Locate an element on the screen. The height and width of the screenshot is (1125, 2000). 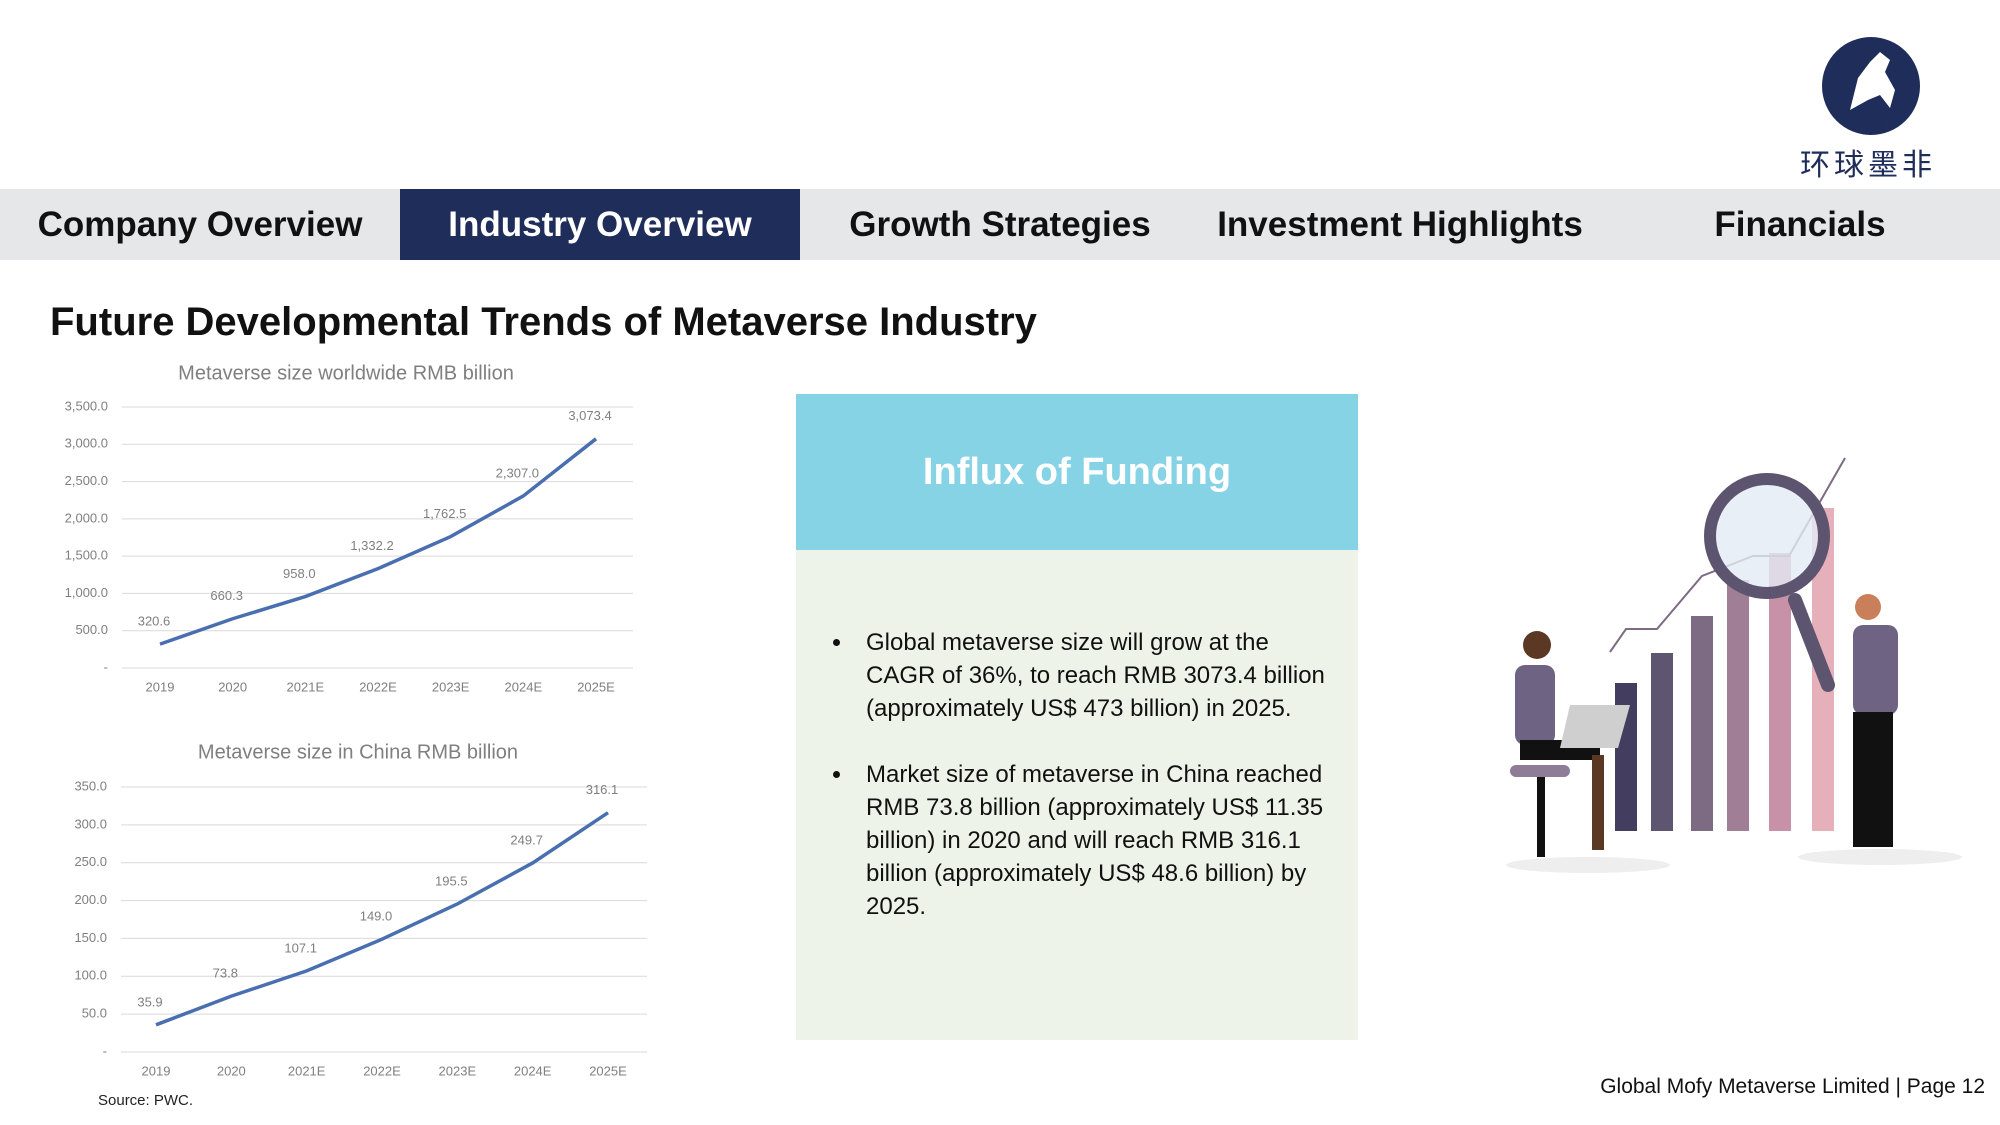
y-tick-label: 350.0 is located at coordinates (90, 785).